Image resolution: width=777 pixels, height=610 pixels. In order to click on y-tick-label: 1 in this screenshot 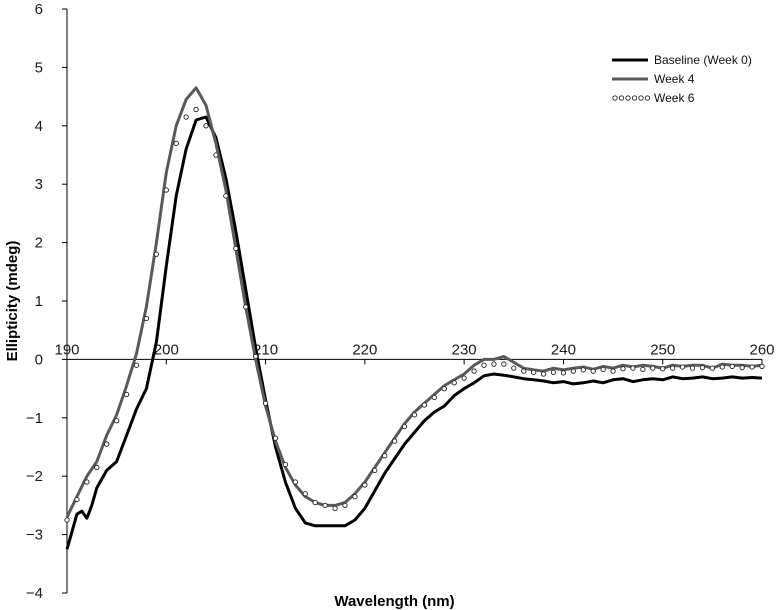, I will do `click(39, 301)`.